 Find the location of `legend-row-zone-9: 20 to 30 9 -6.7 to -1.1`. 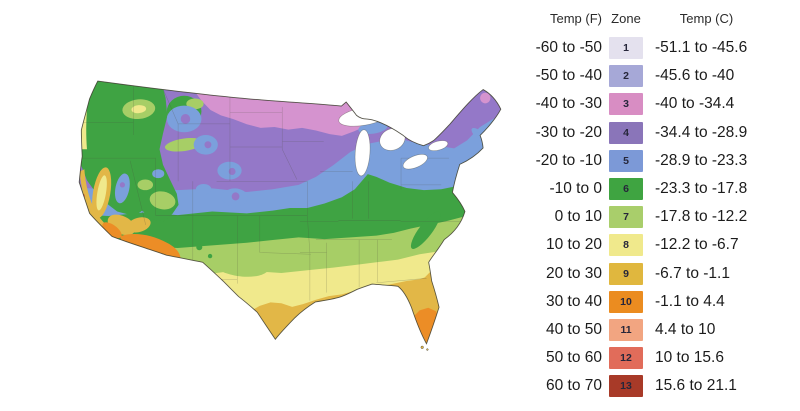

legend-row-zone-9: 20 to 30 9 -6.7 to -1.1 is located at coordinates (657, 274).